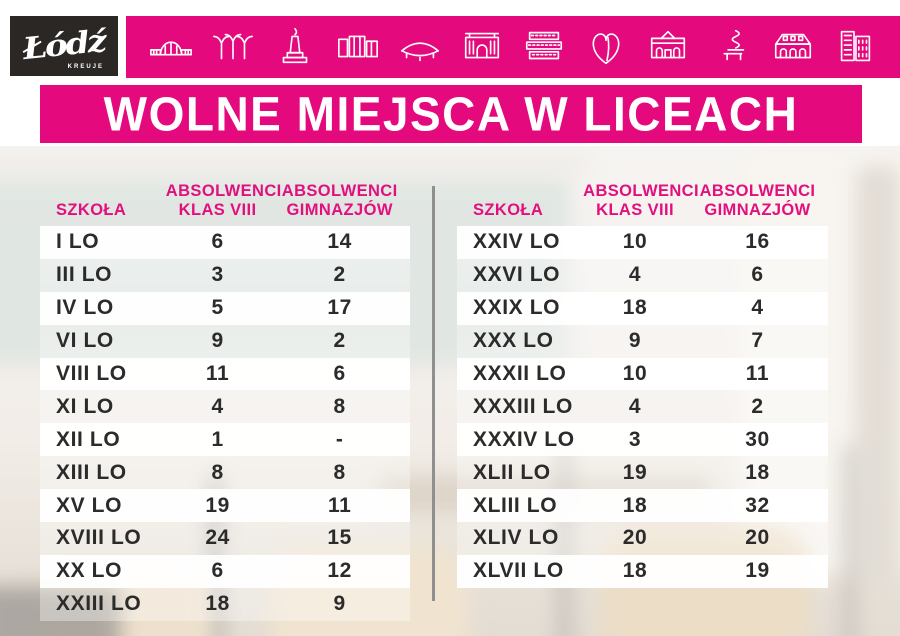 Image resolution: width=900 pixels, height=636 pixels. Describe the element at coordinates (734, 45) in the screenshot. I see `sculpture-icon` at that location.